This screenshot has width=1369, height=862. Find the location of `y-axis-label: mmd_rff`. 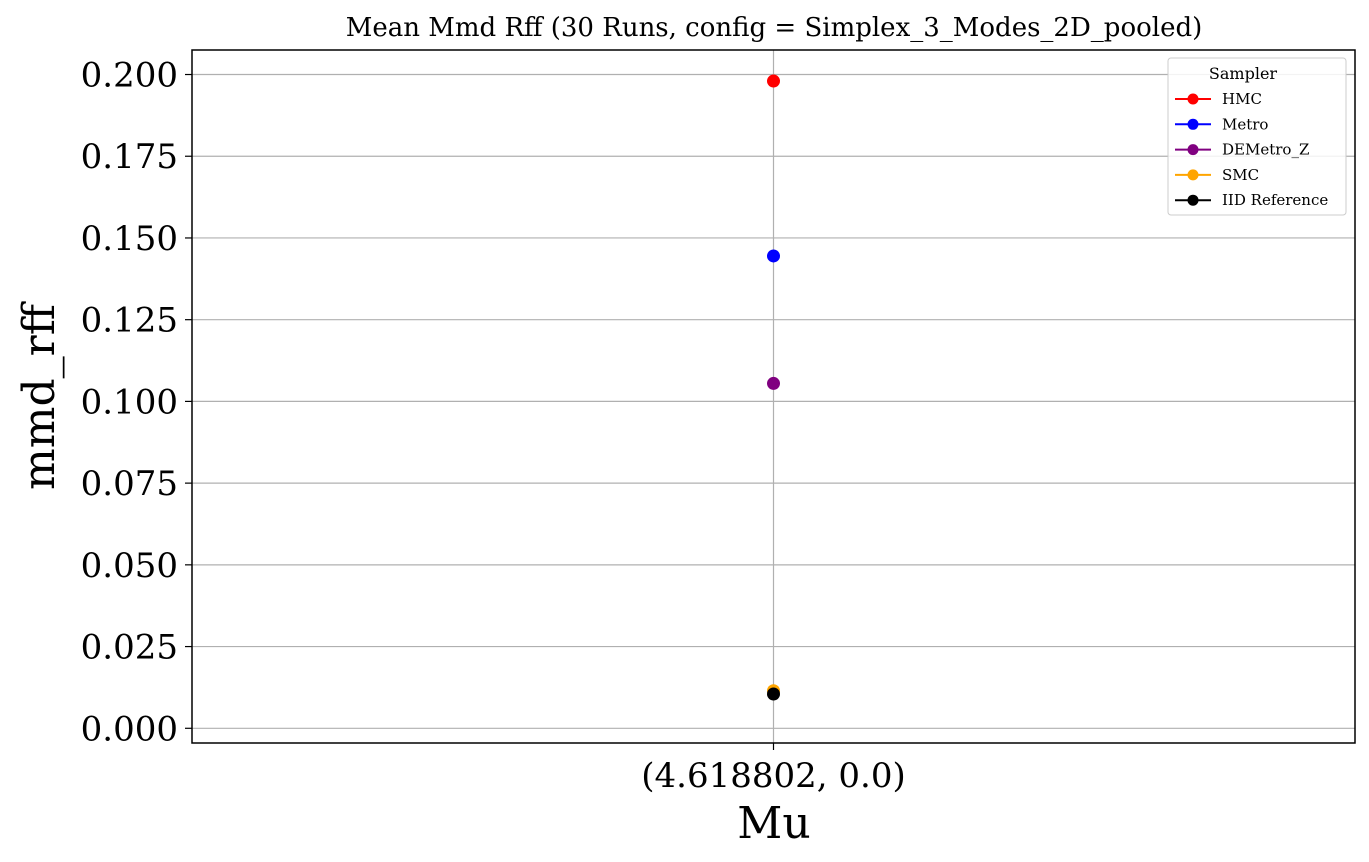

y-axis-label: mmd_rff is located at coordinates (39, 395).